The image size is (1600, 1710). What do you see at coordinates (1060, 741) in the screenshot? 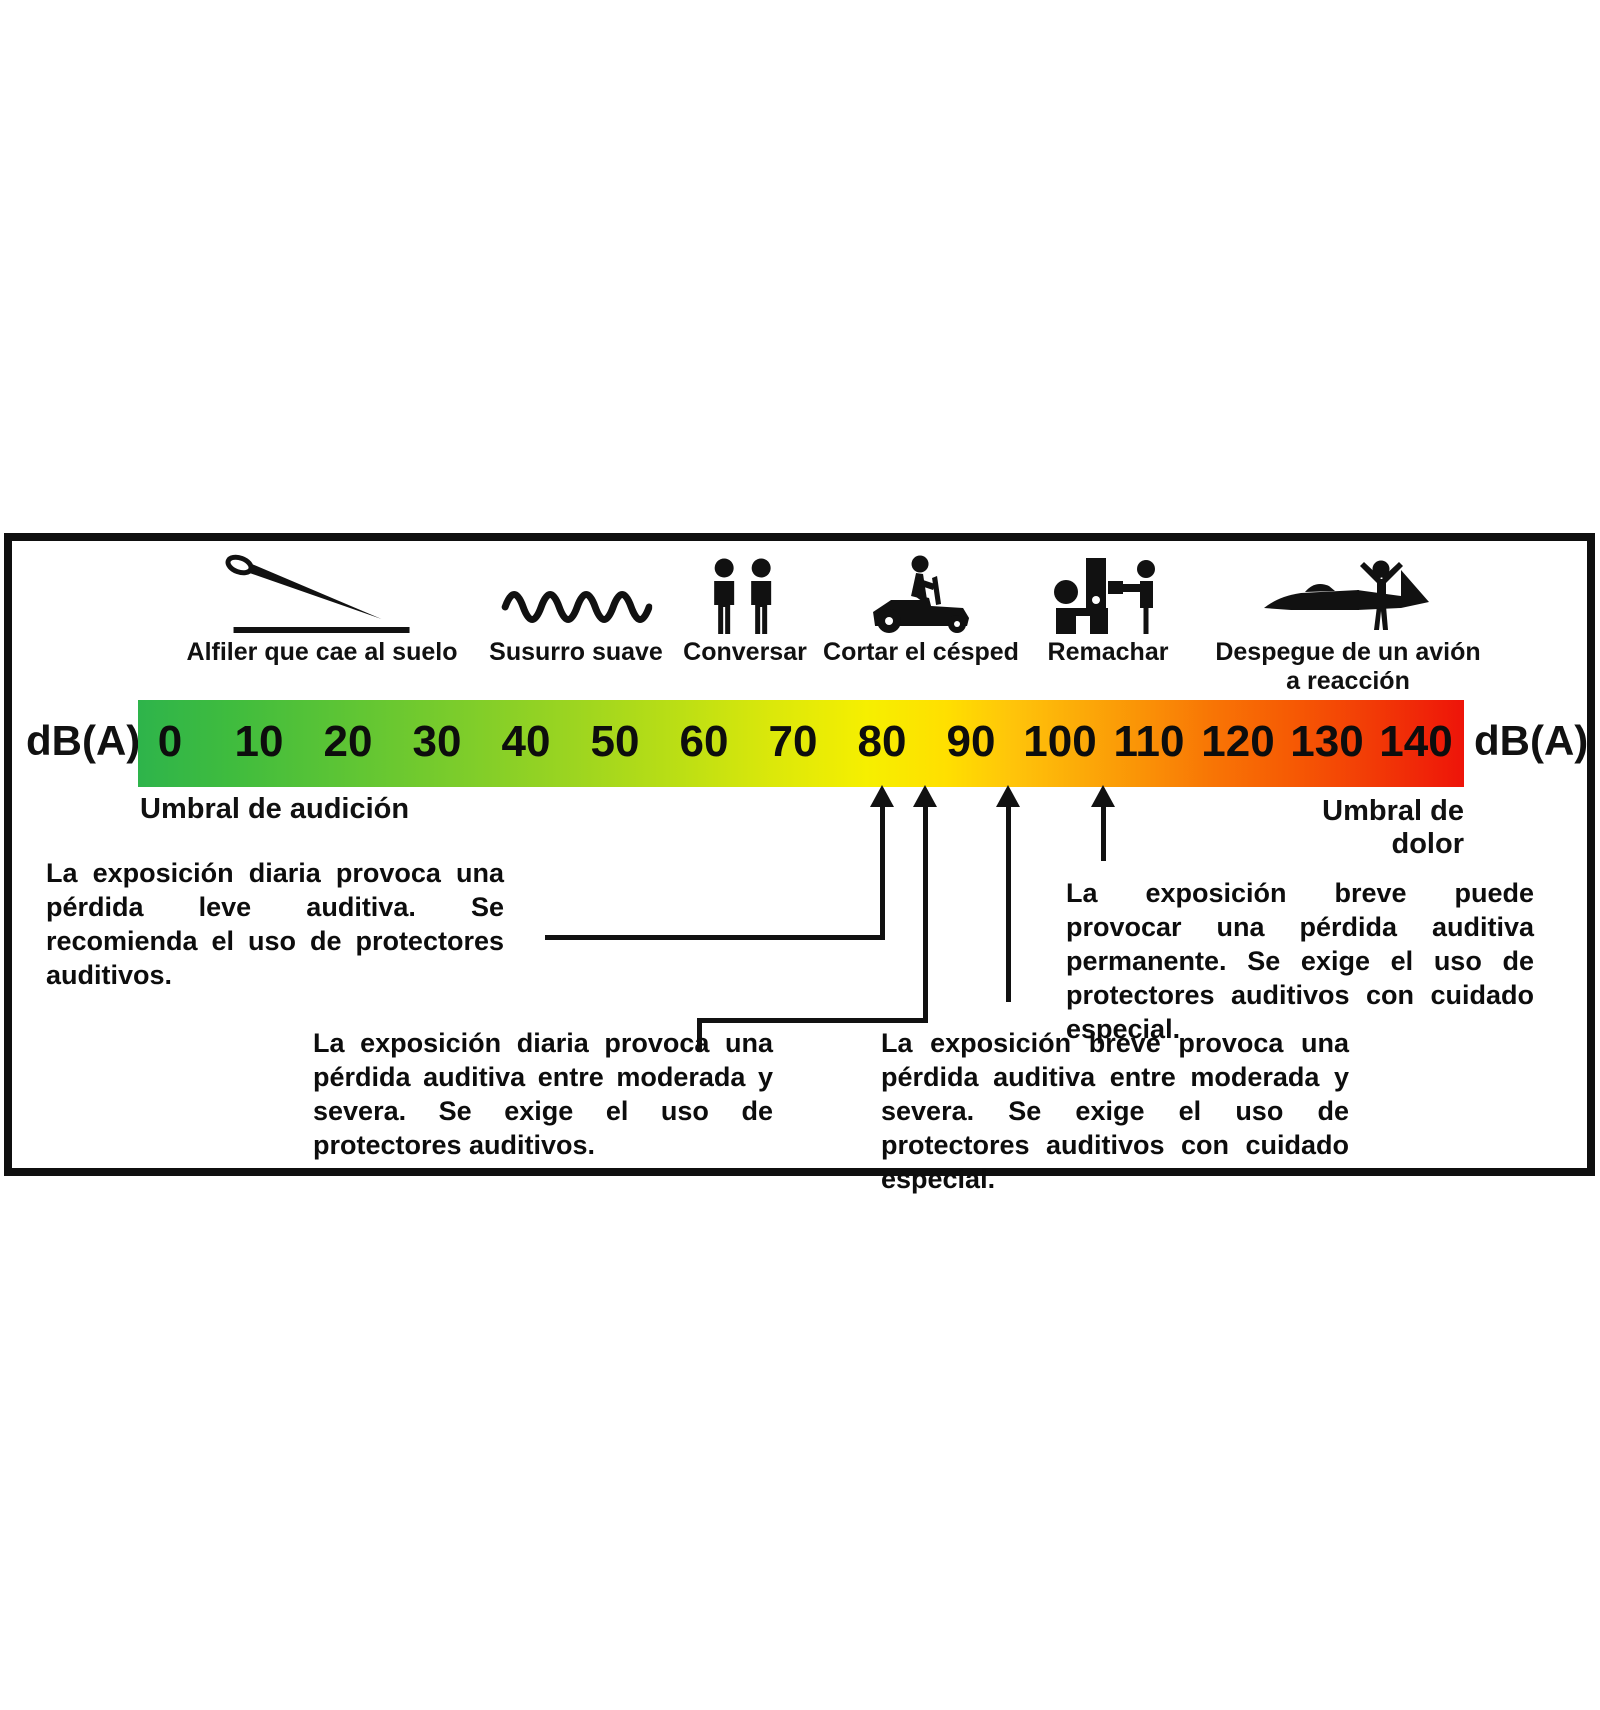
I see `scale-tick: 100` at bounding box center [1060, 741].